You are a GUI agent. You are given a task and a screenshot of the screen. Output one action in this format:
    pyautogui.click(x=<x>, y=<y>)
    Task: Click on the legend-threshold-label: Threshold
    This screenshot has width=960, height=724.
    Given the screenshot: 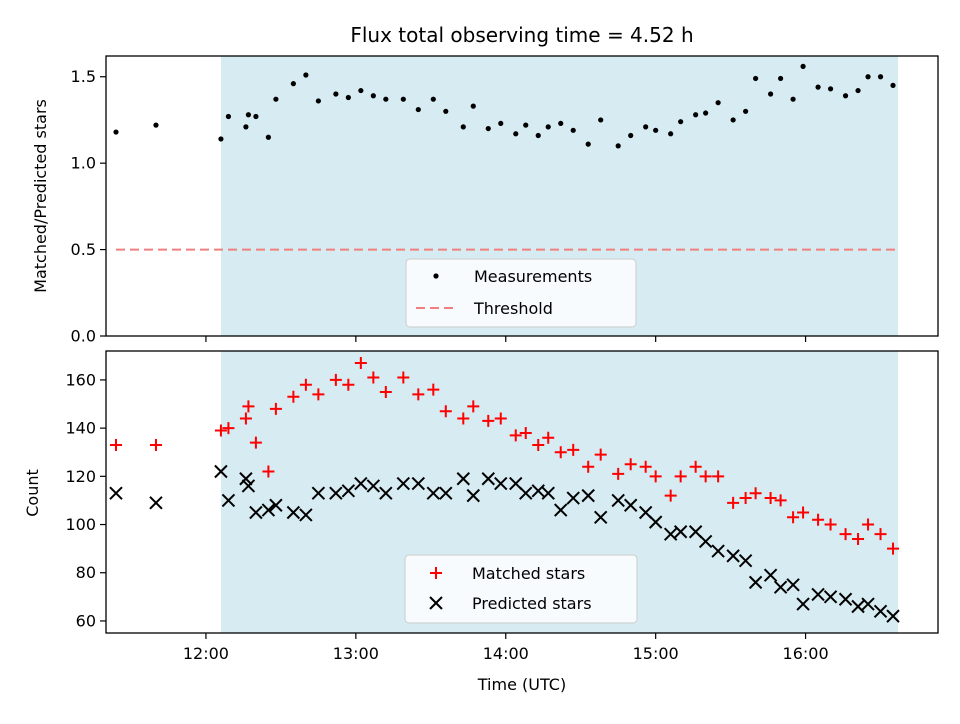 What is the action you would take?
    pyautogui.click(x=513, y=308)
    